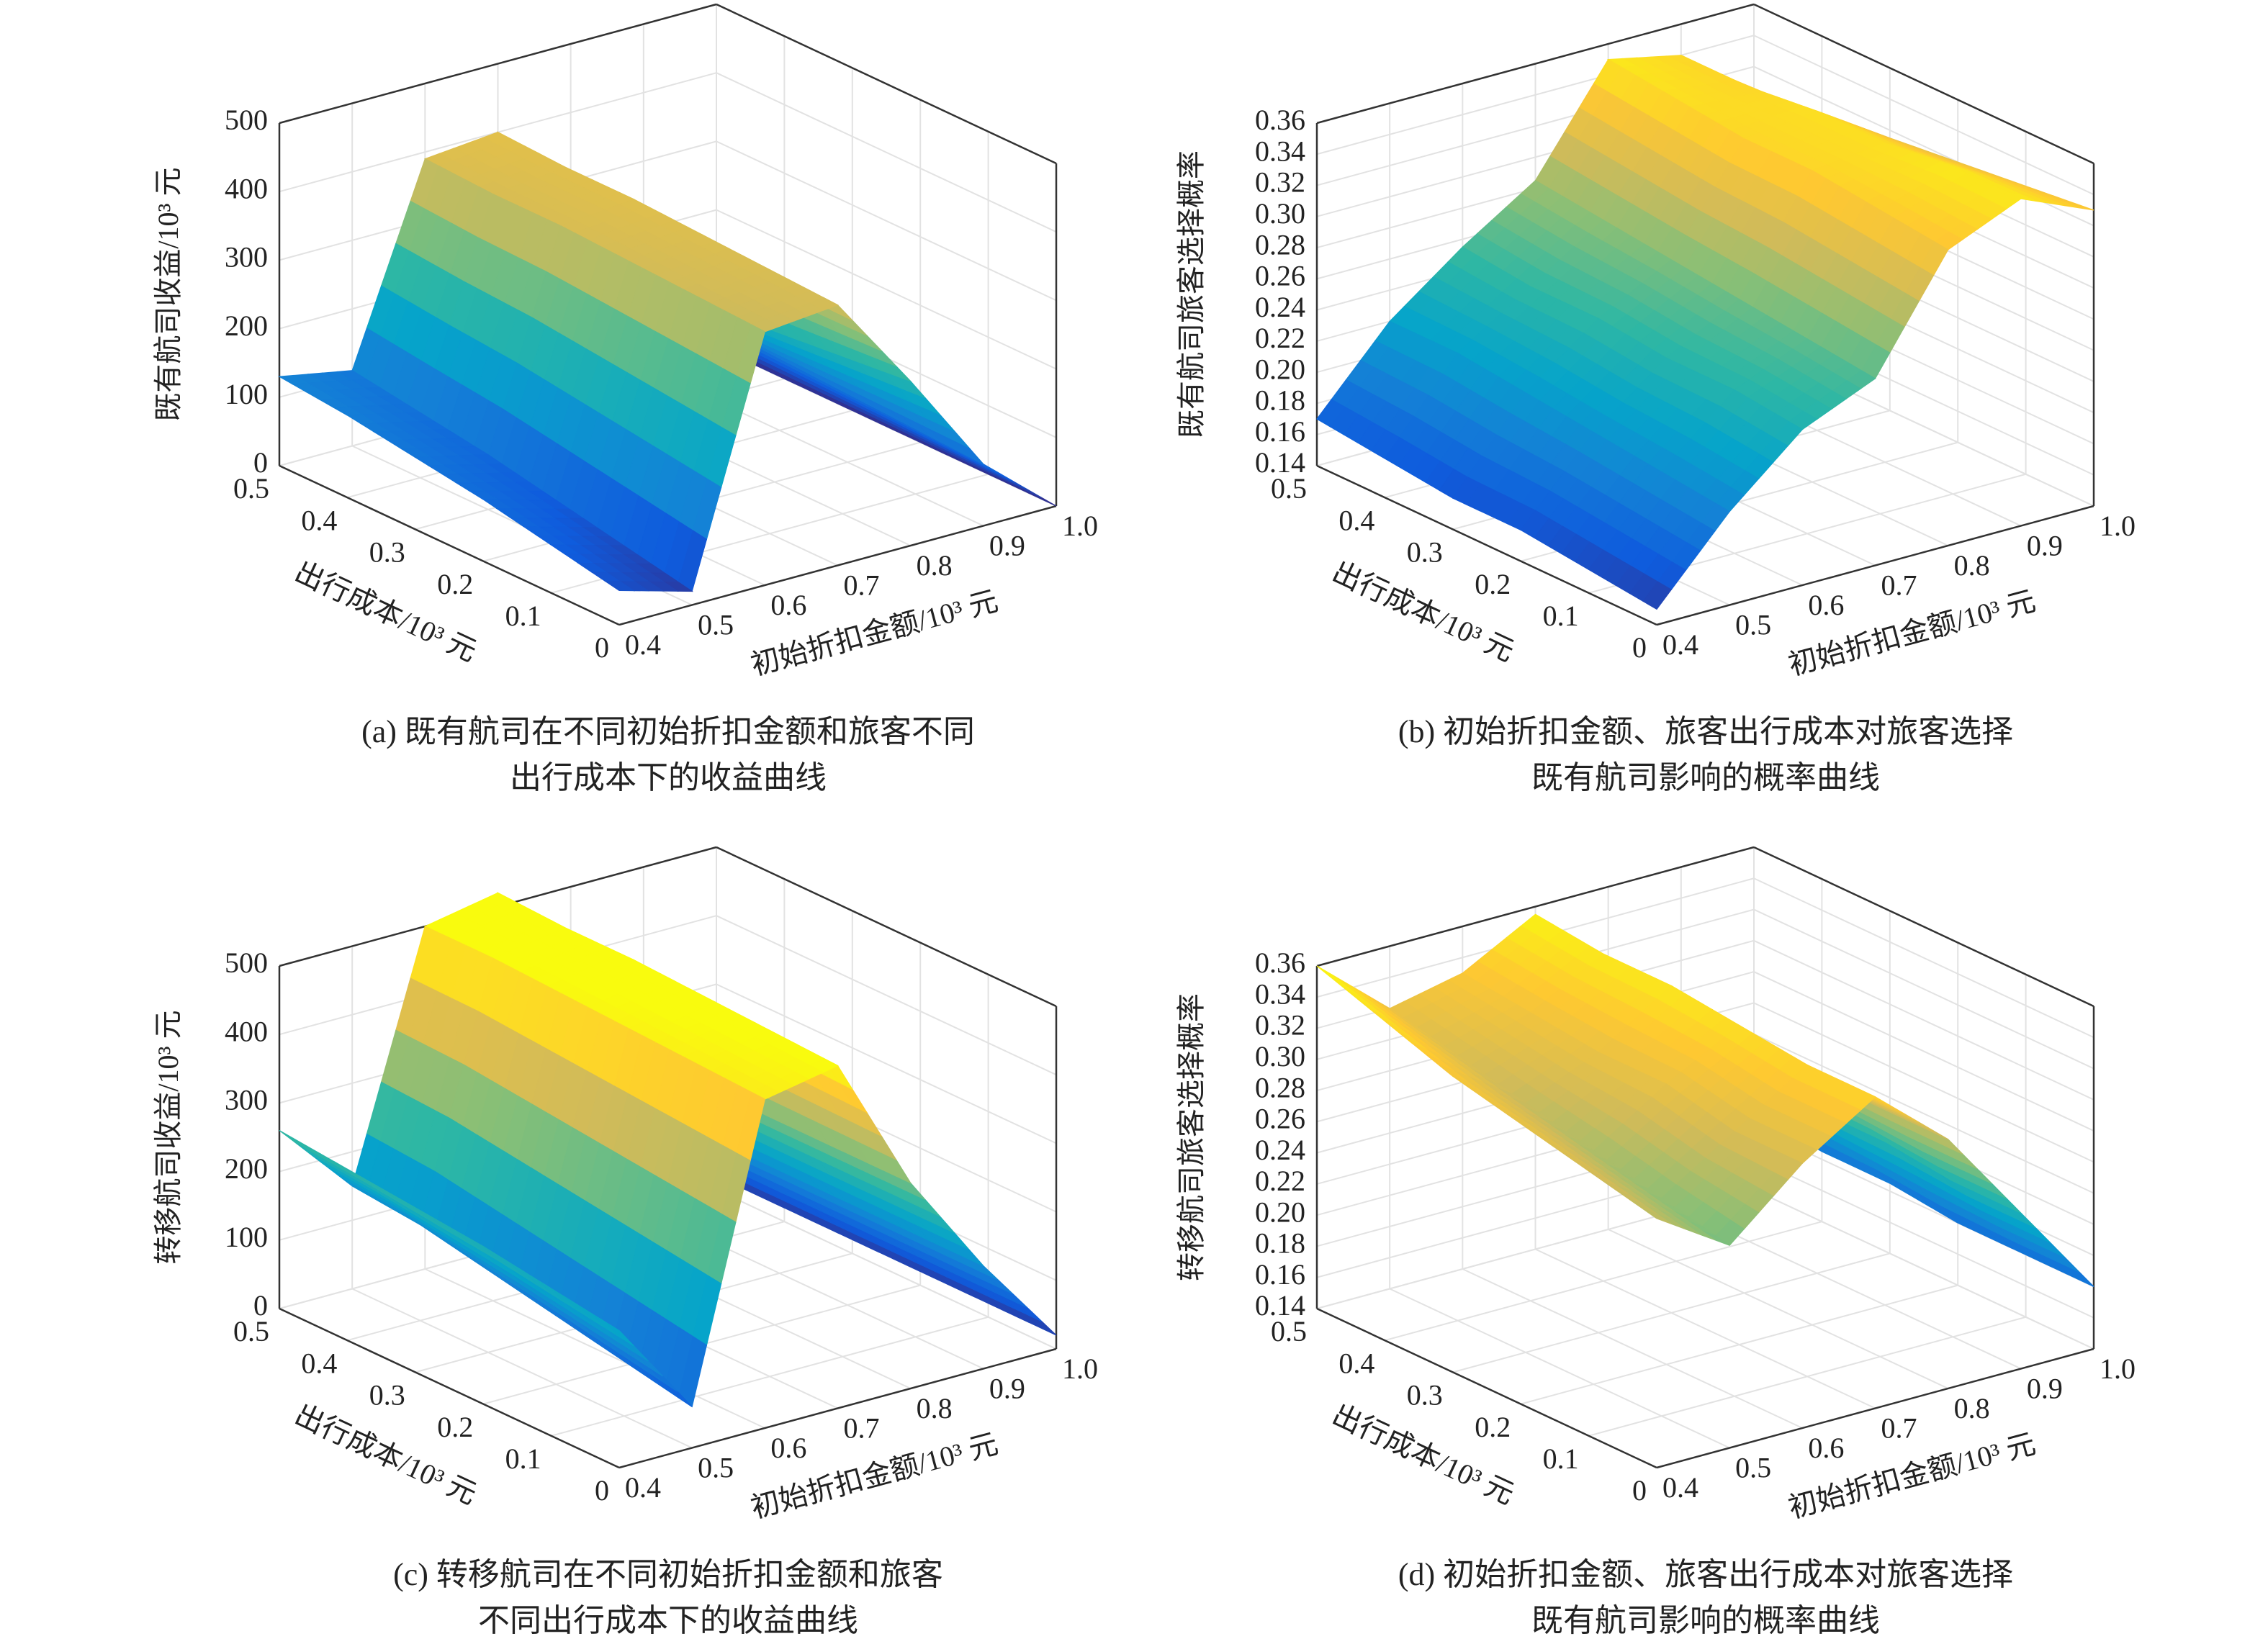 Image resolution: width=2268 pixels, height=1644 pixels. I want to click on z-tick-label: 0.24, so click(1280, 1150).